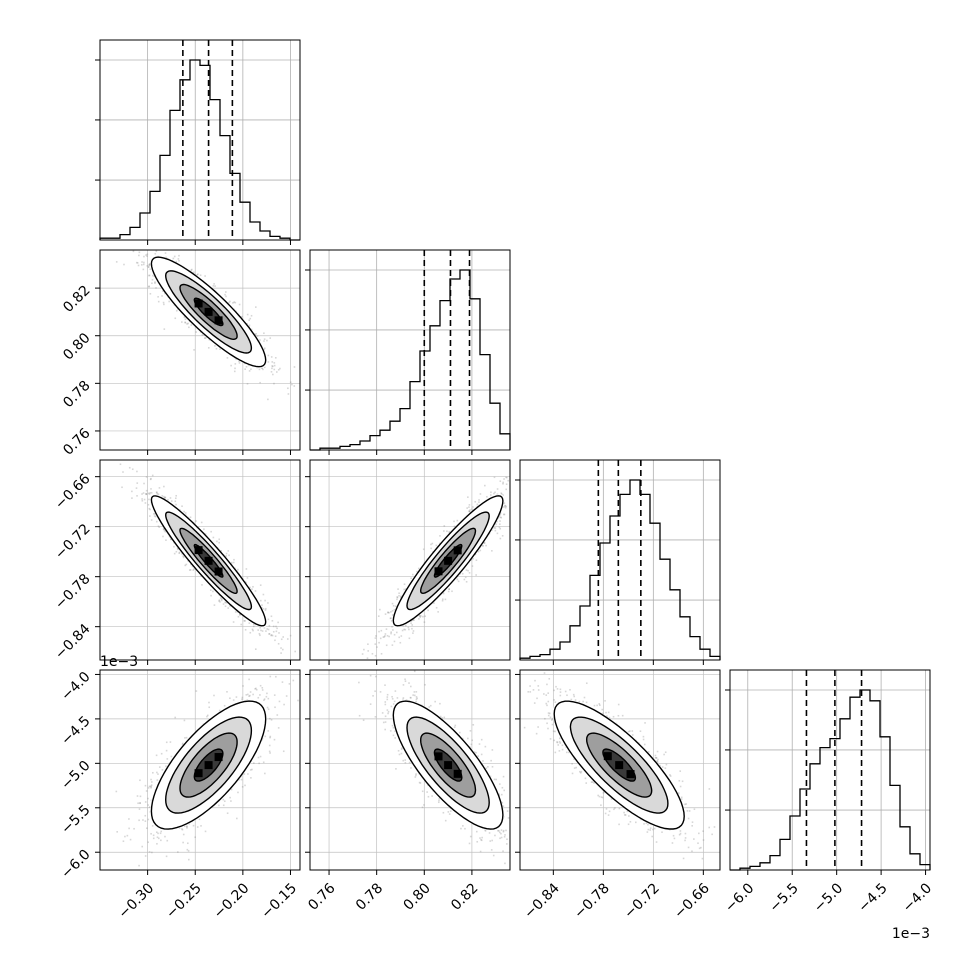  Describe the element at coordinates (218, 320) in the screenshot. I see `density-peak` at that location.